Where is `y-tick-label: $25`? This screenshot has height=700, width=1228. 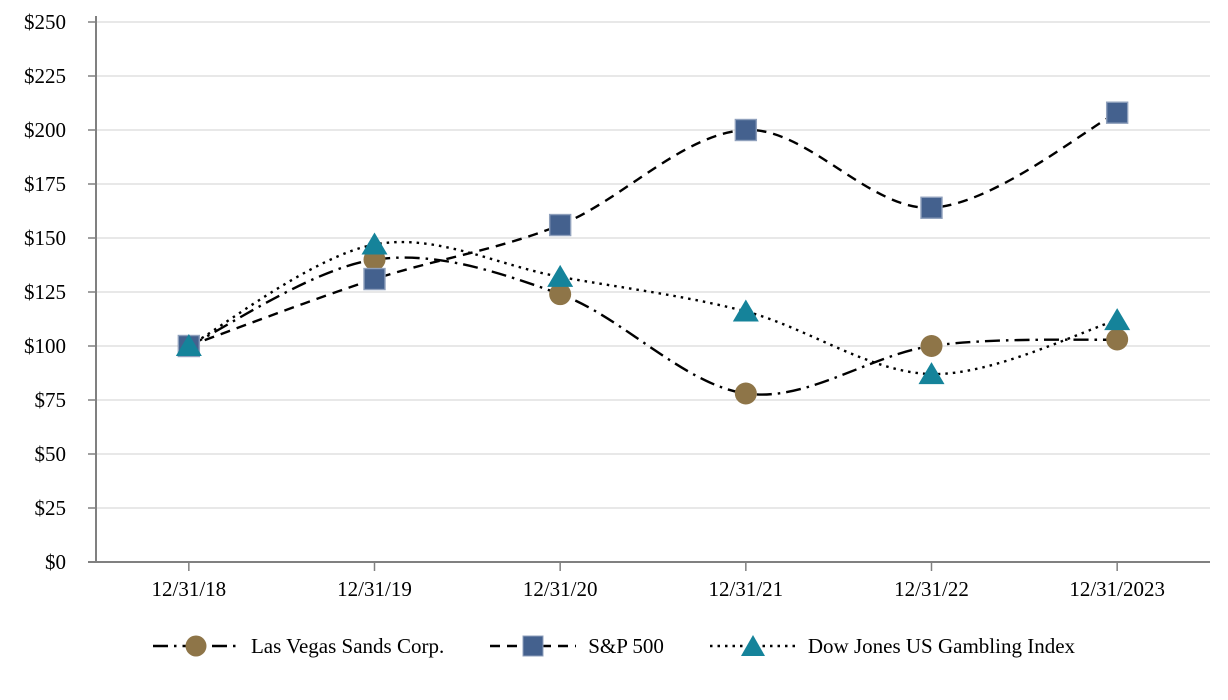 y-tick-label: $25 is located at coordinates (51, 508).